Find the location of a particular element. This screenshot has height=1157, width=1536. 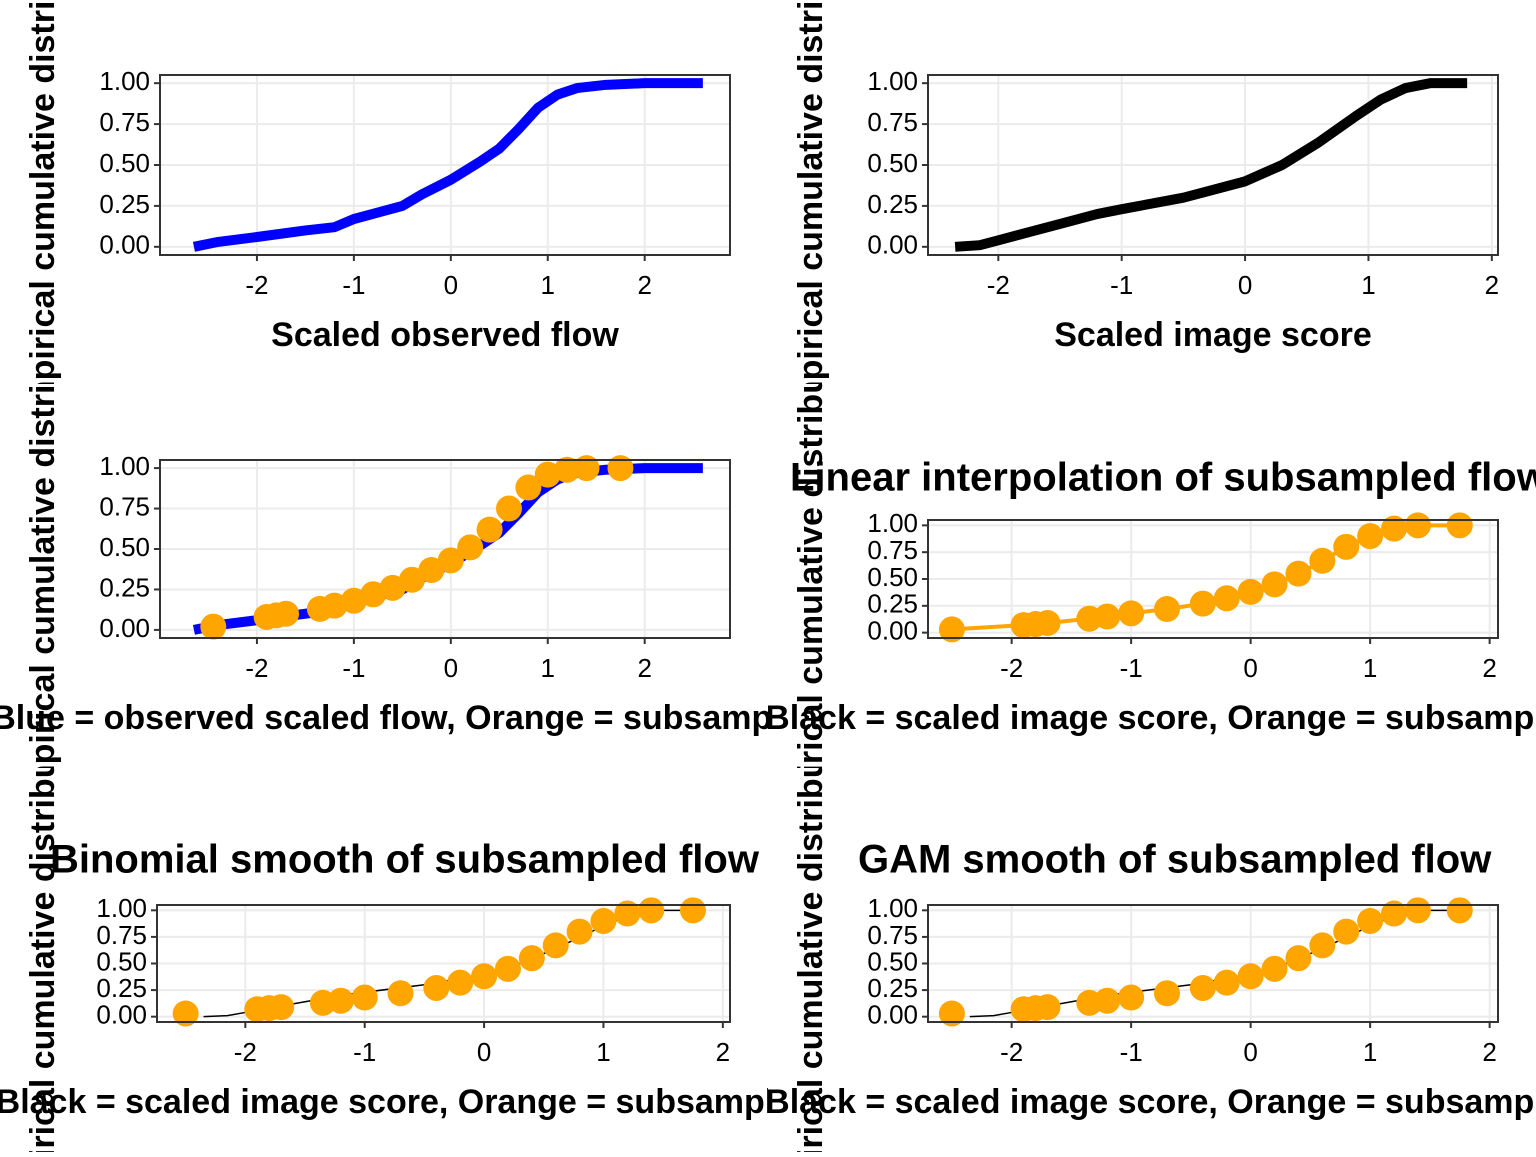

y-tick-label: 0.75 is located at coordinates (892, 122).